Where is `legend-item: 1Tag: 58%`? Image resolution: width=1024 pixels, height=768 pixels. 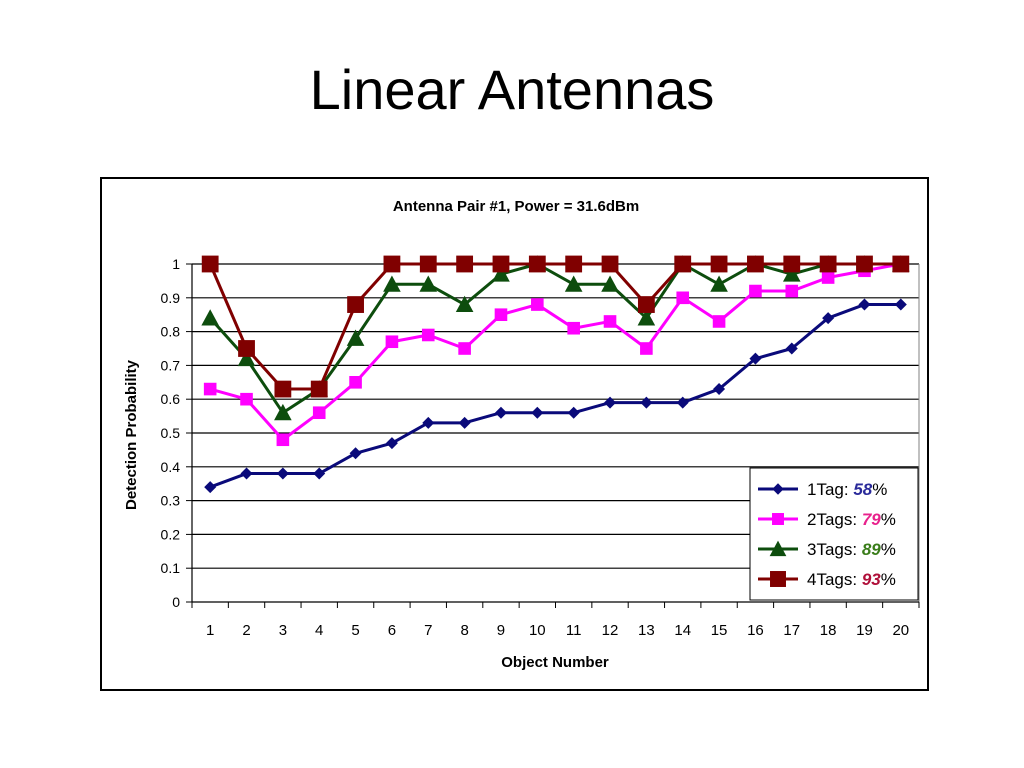 legend-item: 1Tag: 58% is located at coordinates (822, 489).